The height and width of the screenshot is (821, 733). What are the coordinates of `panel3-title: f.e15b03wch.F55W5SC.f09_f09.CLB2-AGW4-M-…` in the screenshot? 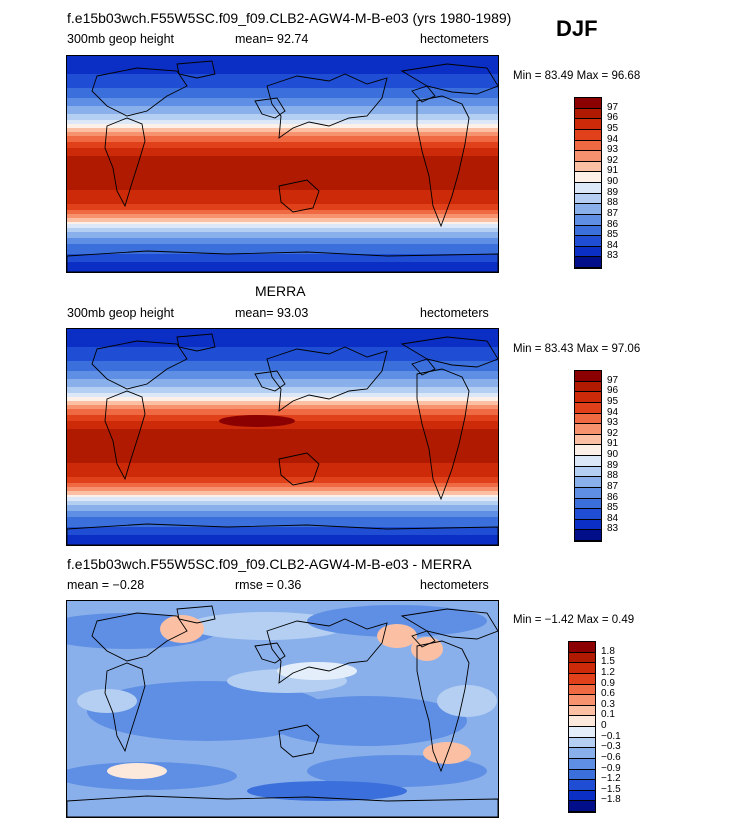 It's located at (269, 564).